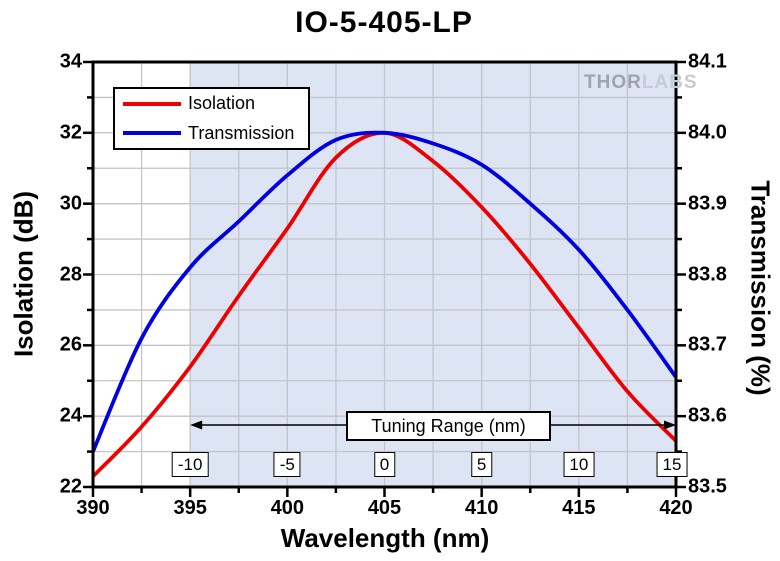 The height and width of the screenshot is (561, 780). I want to click on tuning-tick-box: -5, so click(287, 464).